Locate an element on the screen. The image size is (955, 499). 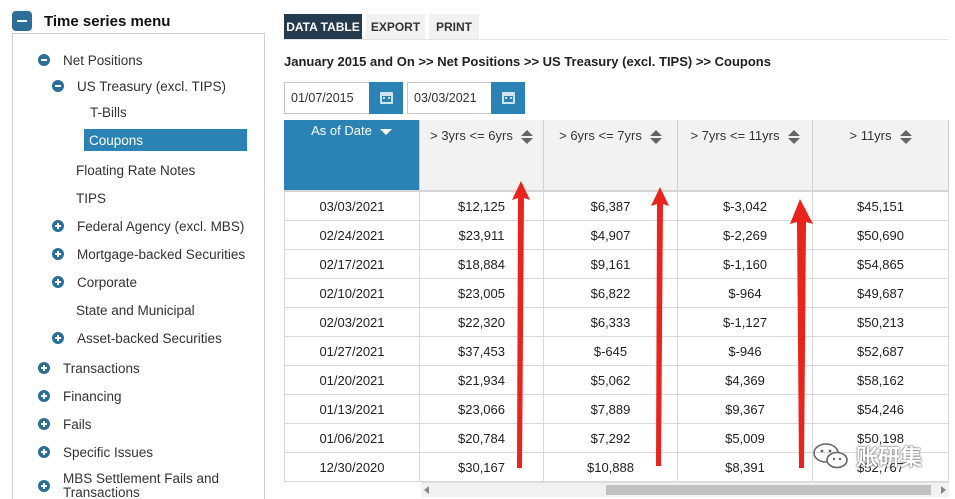
sidebar-item-transactions: Transactions is located at coordinates (89, 368).